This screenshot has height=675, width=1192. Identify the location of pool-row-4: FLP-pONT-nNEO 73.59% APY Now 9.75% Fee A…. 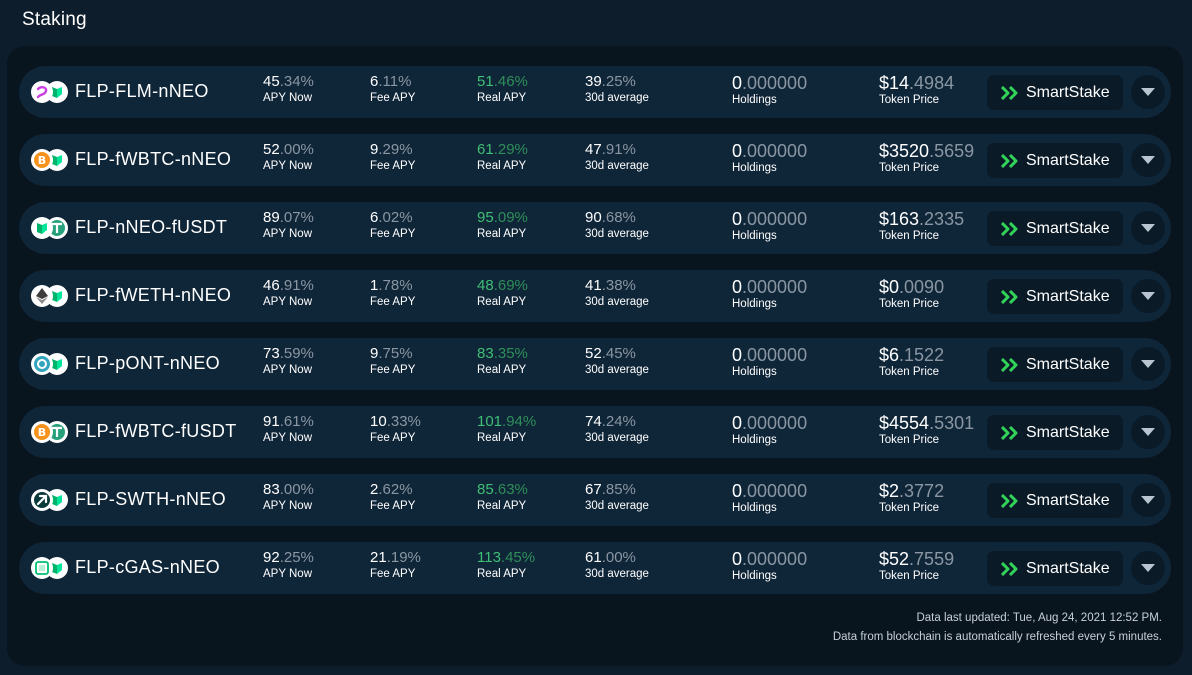
(595, 364).